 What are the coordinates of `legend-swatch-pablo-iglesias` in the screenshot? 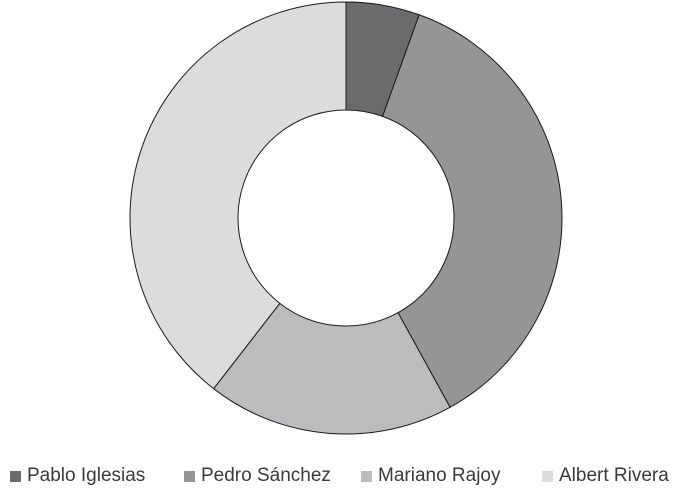 It's located at (15, 476).